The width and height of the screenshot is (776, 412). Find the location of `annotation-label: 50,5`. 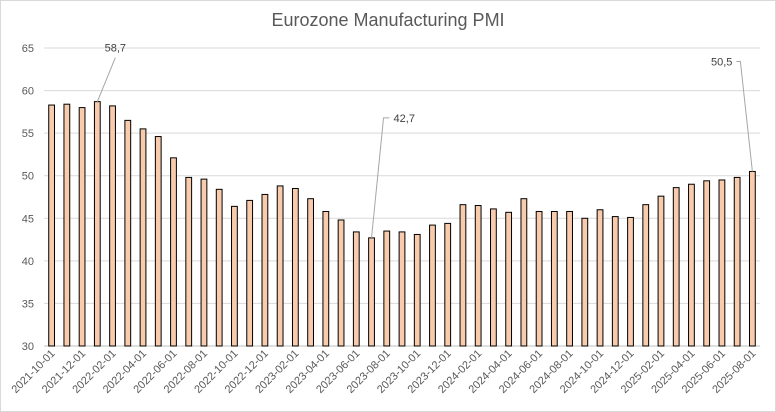

annotation-label: 50,5 is located at coordinates (721, 62).